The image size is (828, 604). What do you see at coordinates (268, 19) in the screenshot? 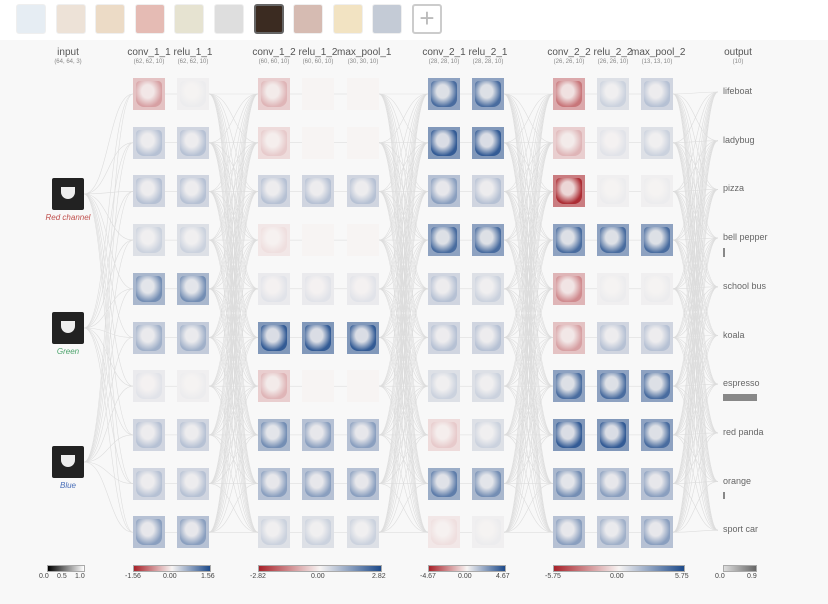
I see `thumbnail-espresso` at bounding box center [268, 19].